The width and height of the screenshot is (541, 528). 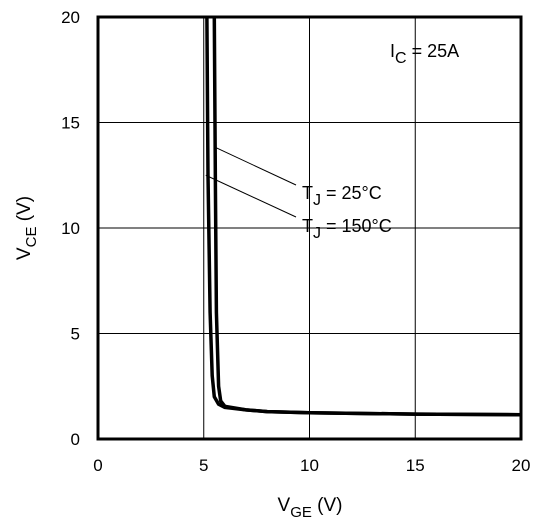 I want to click on x-tick-label: 20, so click(x=521, y=465).